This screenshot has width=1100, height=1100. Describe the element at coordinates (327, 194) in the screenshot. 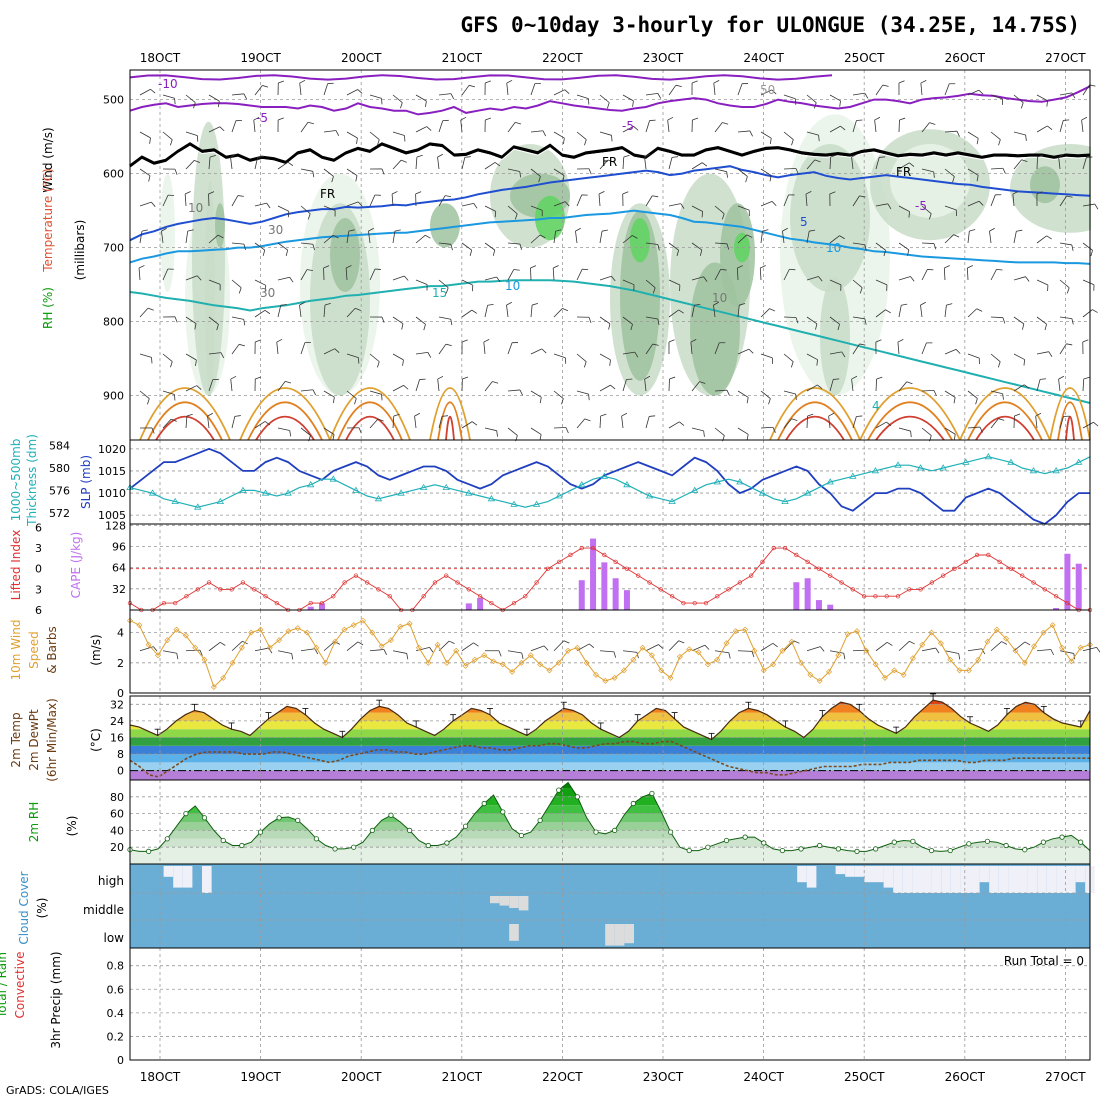

I see `contour-label: FR` at that location.